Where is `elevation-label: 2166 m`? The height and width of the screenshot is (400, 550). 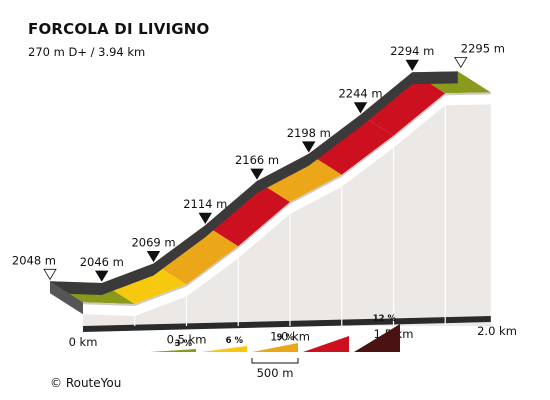
elevation-label: 2166 m is located at coordinates (257, 160).